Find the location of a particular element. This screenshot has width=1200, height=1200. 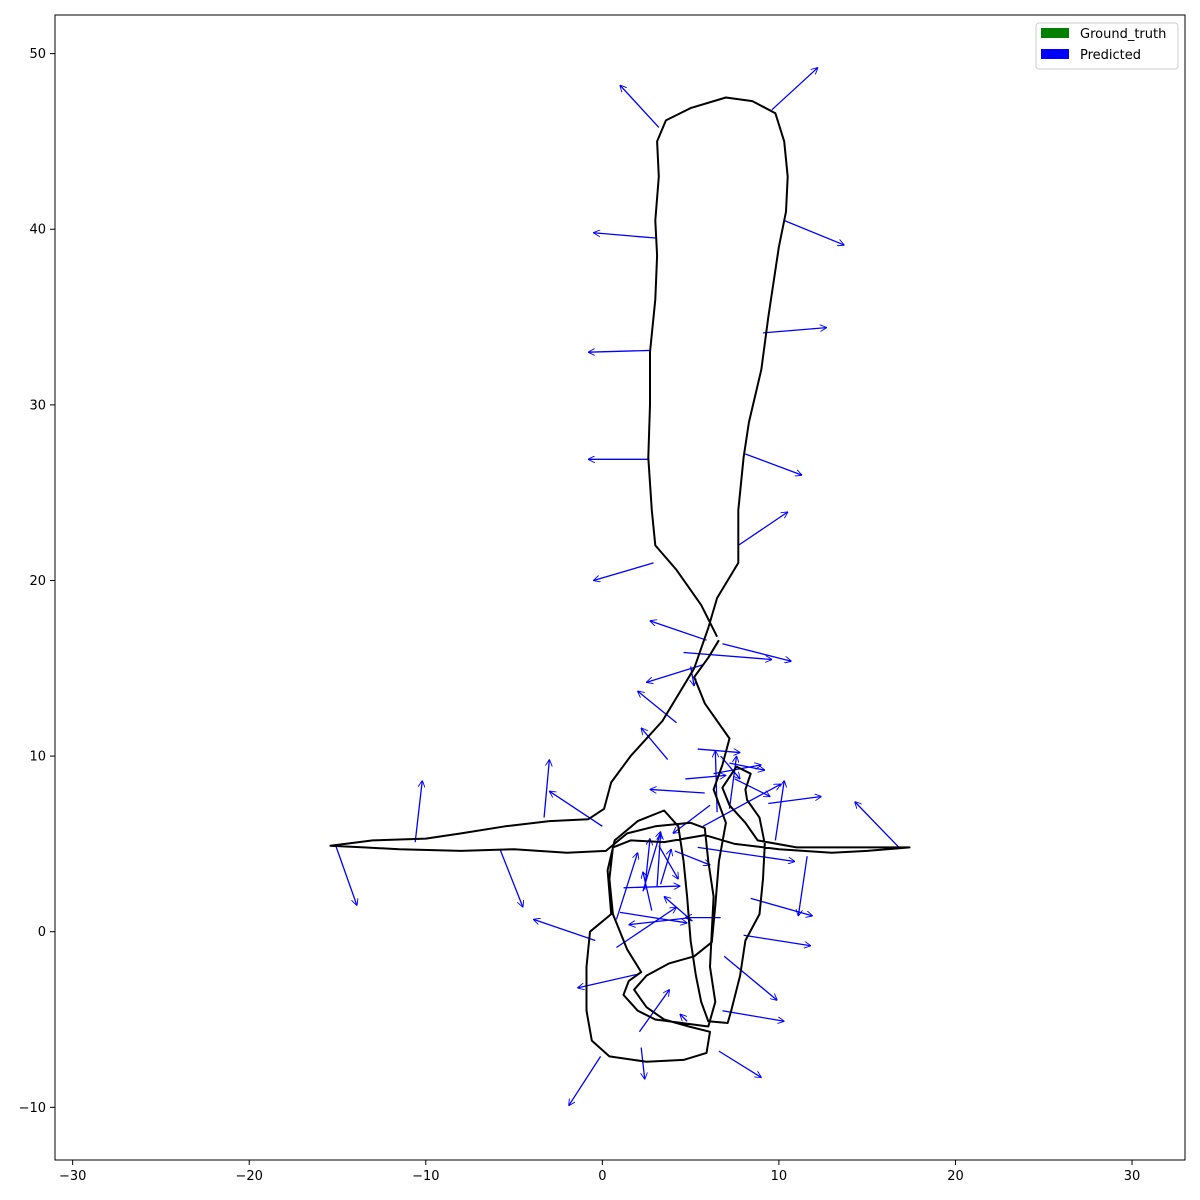

y-tick-label-6: 50 is located at coordinates (37, 54).